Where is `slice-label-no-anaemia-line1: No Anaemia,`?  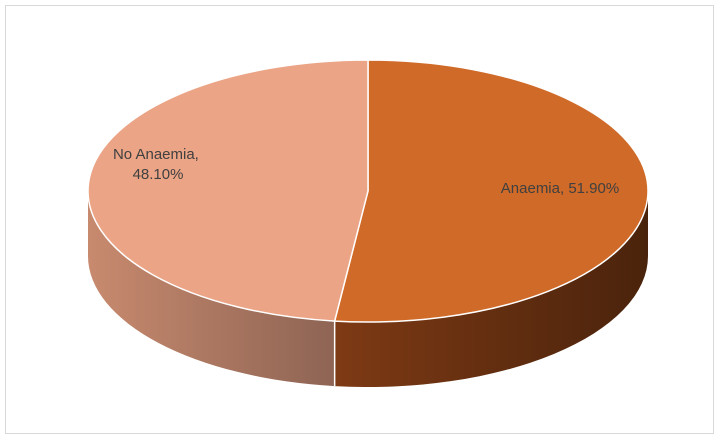 slice-label-no-anaemia-line1: No Anaemia, is located at coordinates (156, 154).